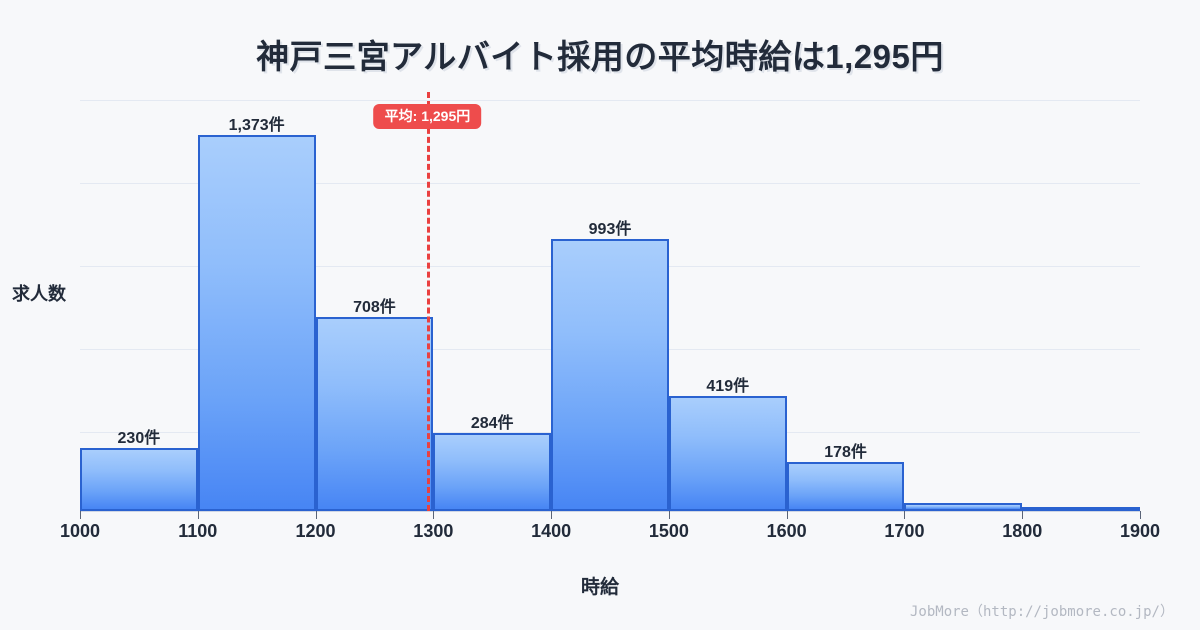  Describe the element at coordinates (492, 424) in the screenshot. I see `bar-value-label: 284件` at that location.